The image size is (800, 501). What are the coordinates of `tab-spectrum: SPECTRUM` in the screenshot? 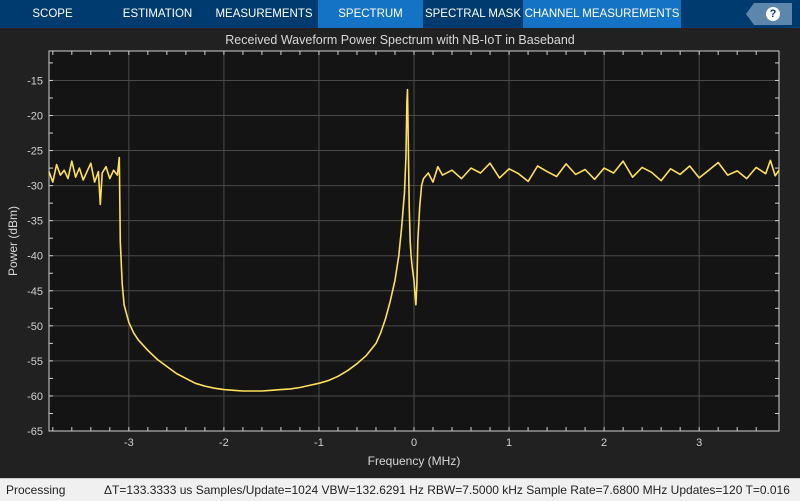 It's located at (370, 14).